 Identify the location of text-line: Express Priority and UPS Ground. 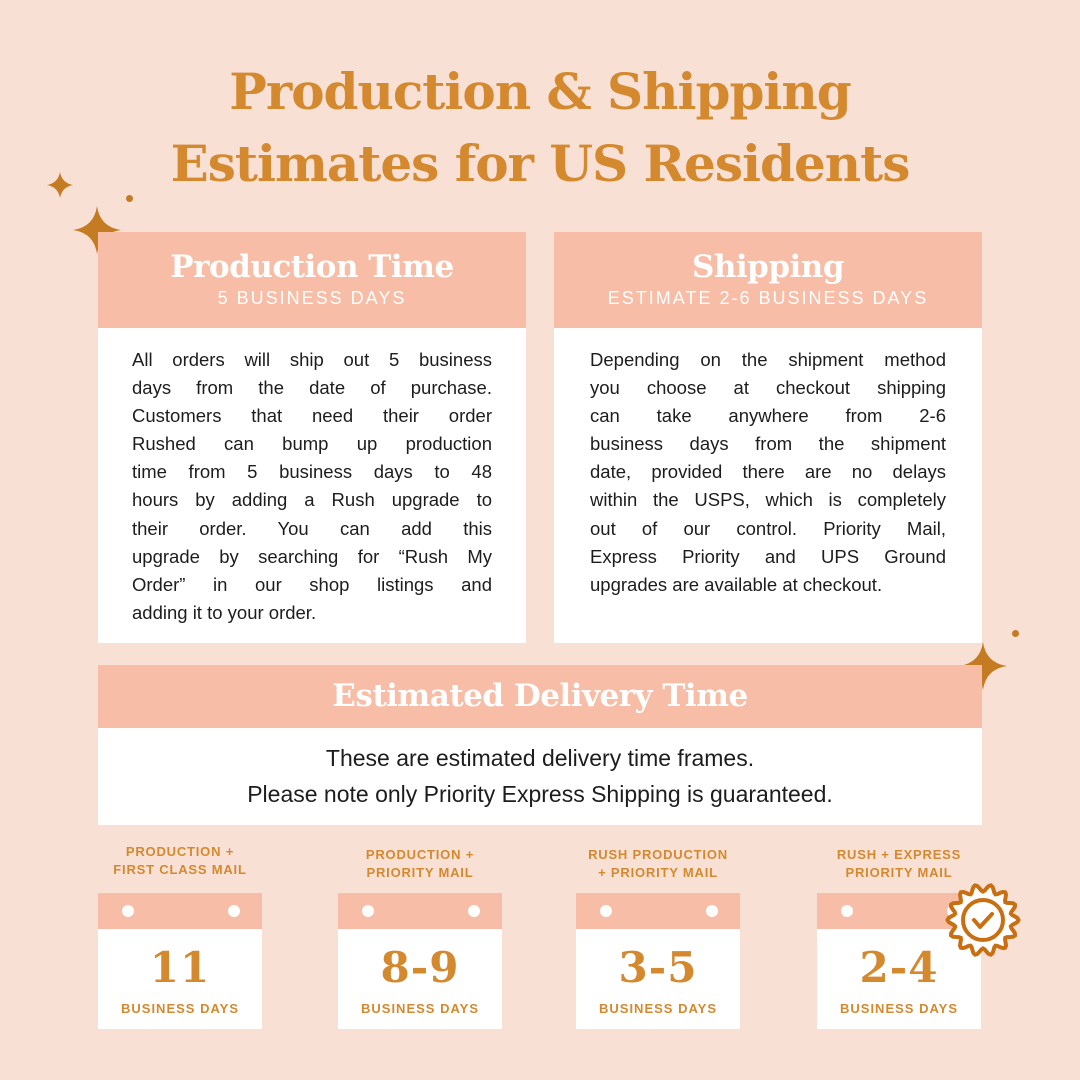
(768, 556).